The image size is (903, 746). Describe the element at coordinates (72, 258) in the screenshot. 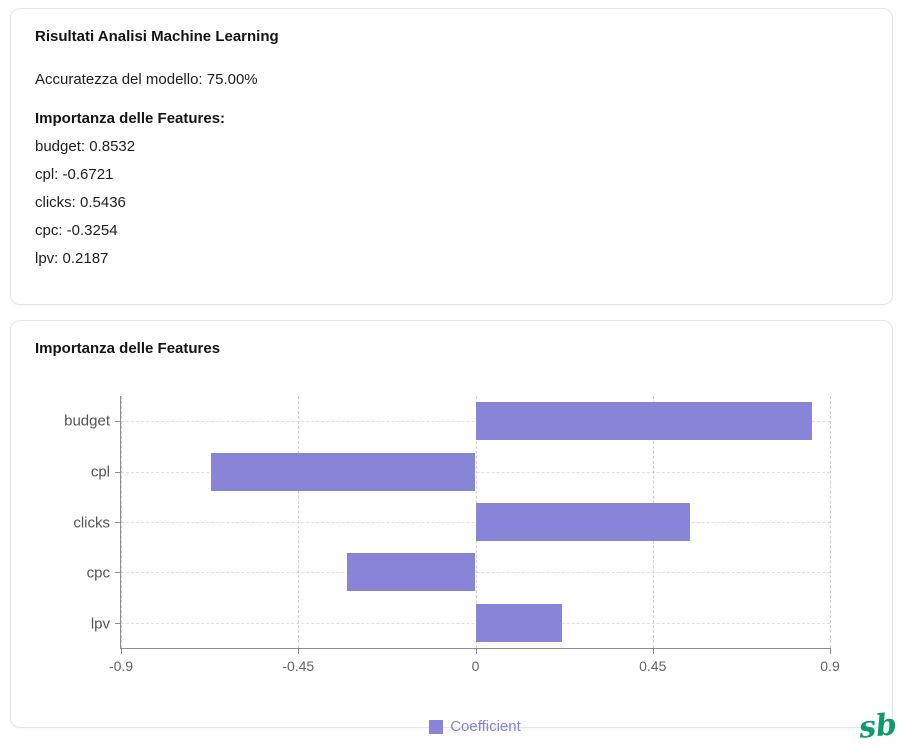

I see `feature-line-lpv: lpv: 0.2187` at that location.